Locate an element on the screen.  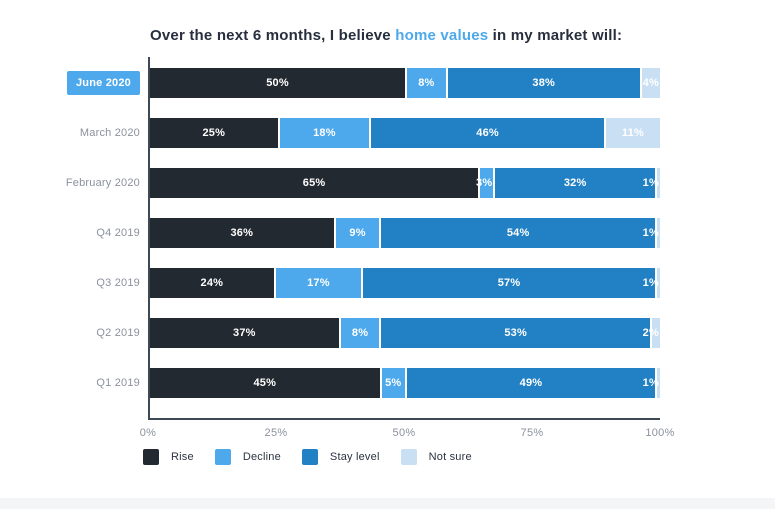
bar-segment-value: 24% is located at coordinates (212, 283).